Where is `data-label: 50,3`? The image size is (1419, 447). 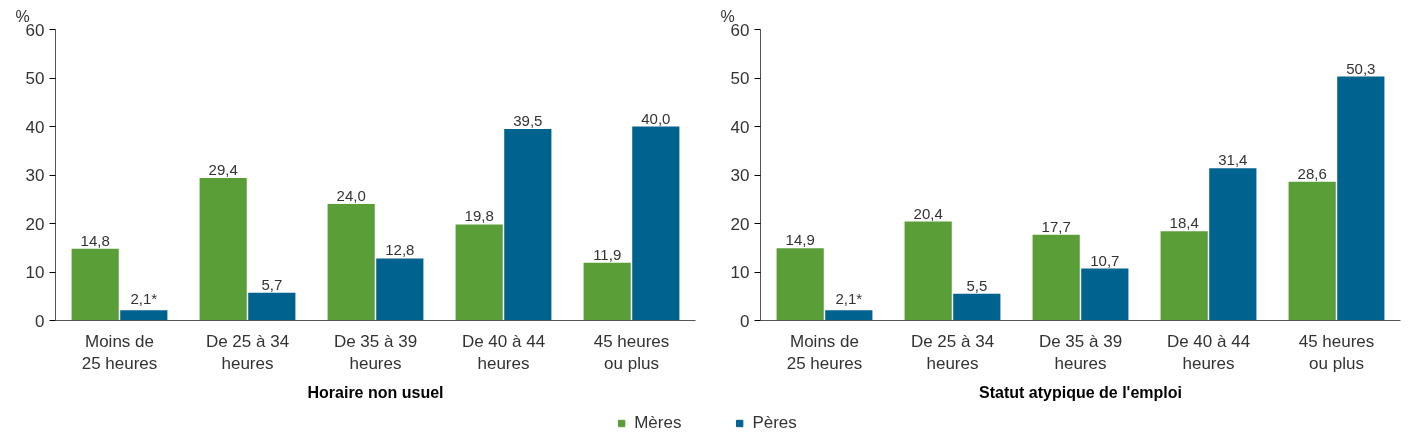 data-label: 50,3 is located at coordinates (1361, 68).